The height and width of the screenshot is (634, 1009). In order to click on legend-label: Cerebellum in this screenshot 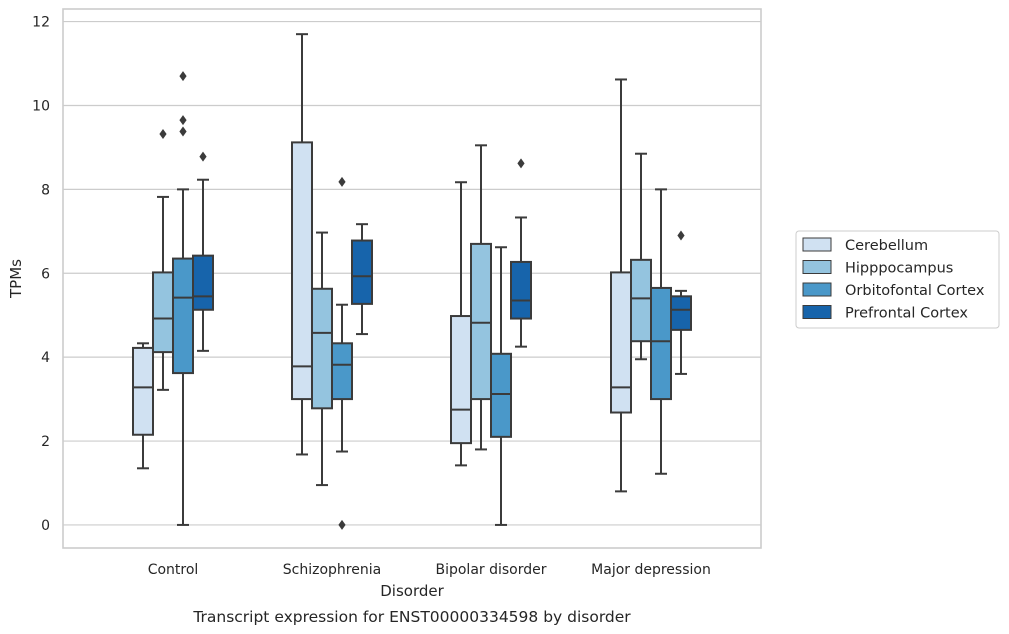, I will do `click(886, 246)`.